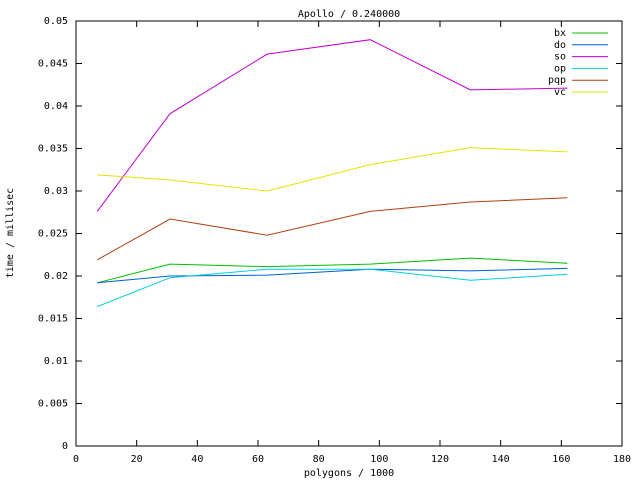 This screenshot has width=640, height=480. What do you see at coordinates (56, 191) in the screenshot?
I see `y-tick-label: 0.03` at bounding box center [56, 191].